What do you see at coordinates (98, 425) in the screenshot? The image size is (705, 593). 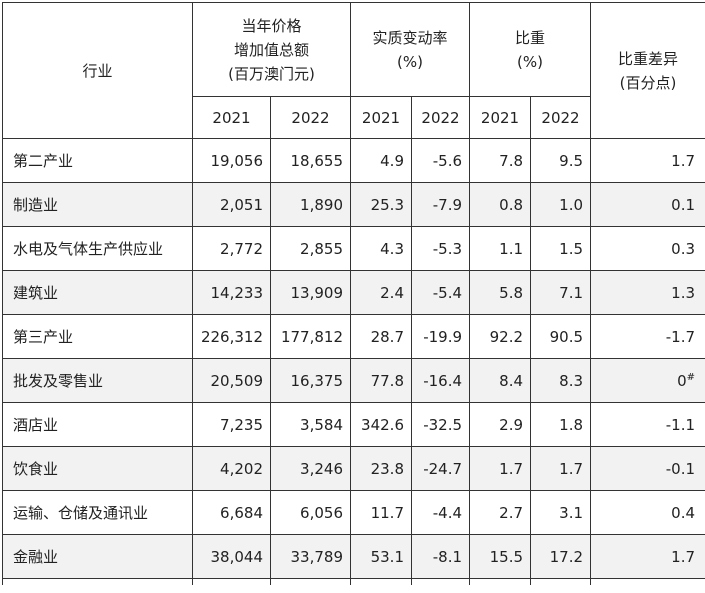 I see `industry-cell: 酒店业` at bounding box center [98, 425].